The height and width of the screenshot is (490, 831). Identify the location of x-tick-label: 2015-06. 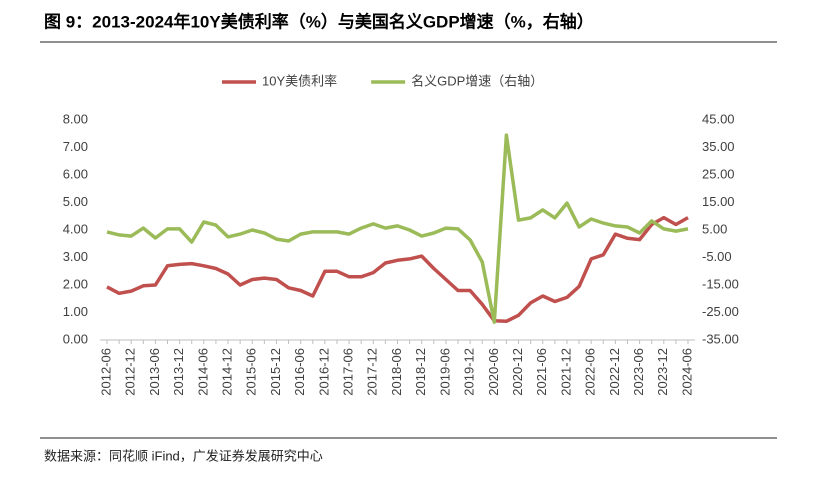
(251, 372).